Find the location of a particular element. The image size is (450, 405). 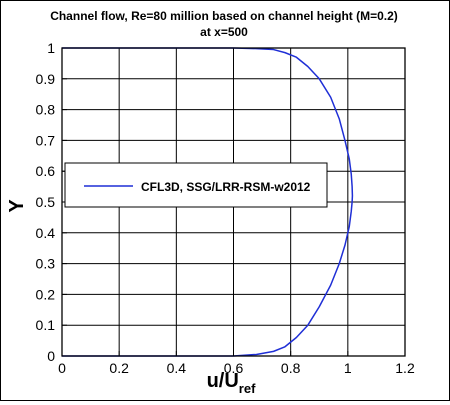

x-tick-label: 0.2 is located at coordinates (119, 368).